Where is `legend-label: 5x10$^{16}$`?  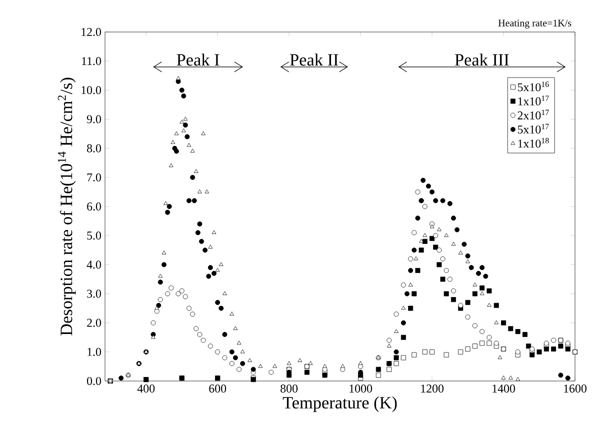 legend-label: 5x10$^{16}$ is located at coordinates (533, 87).